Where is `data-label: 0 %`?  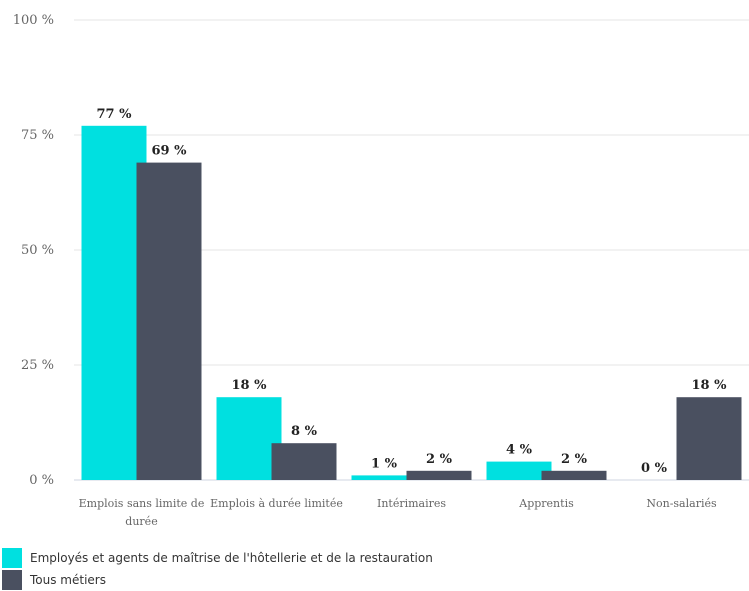
data-label: 0 % is located at coordinates (654, 468).